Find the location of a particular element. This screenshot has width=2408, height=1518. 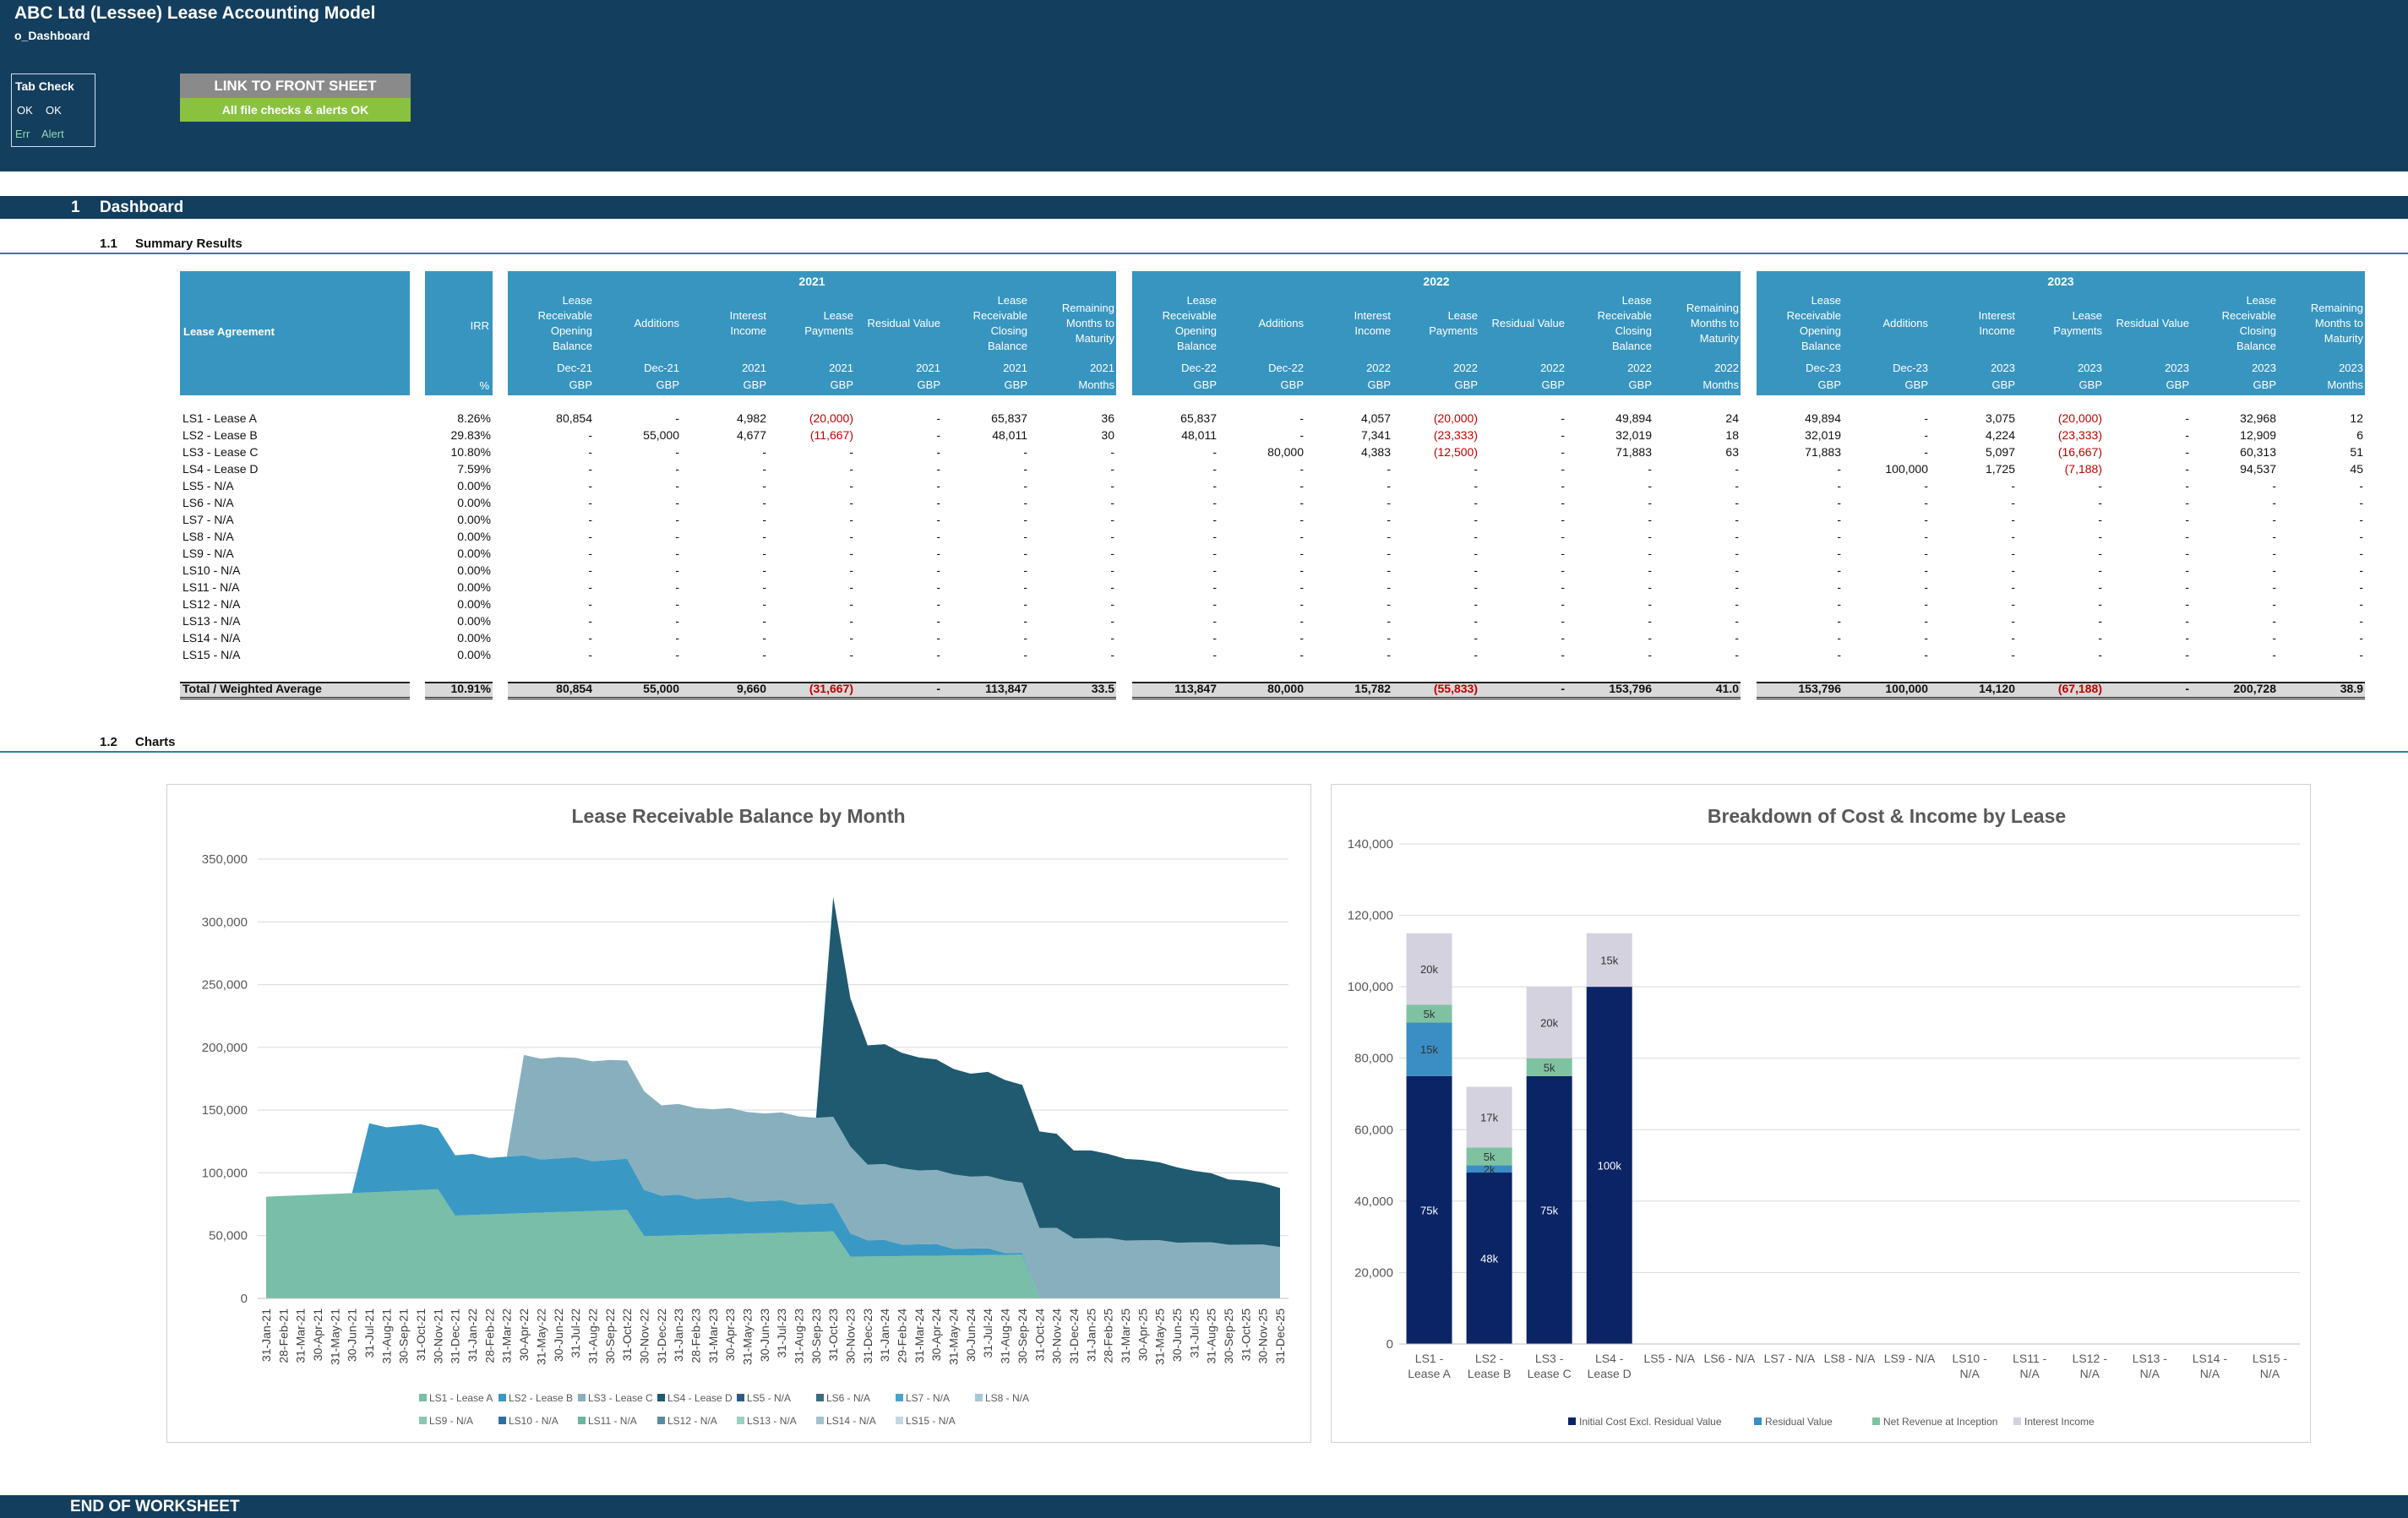

irr-value: 10.80% is located at coordinates (471, 452).